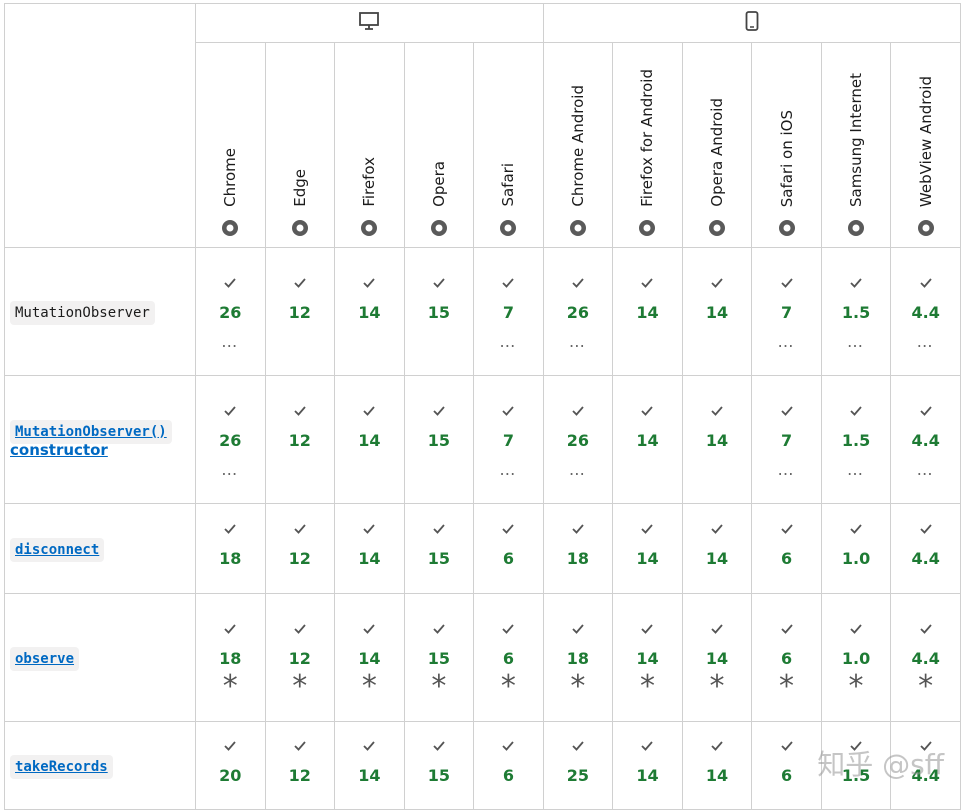  Describe the element at coordinates (880, 764) in the screenshot. I see `watermark: 知乎 @sff` at that location.